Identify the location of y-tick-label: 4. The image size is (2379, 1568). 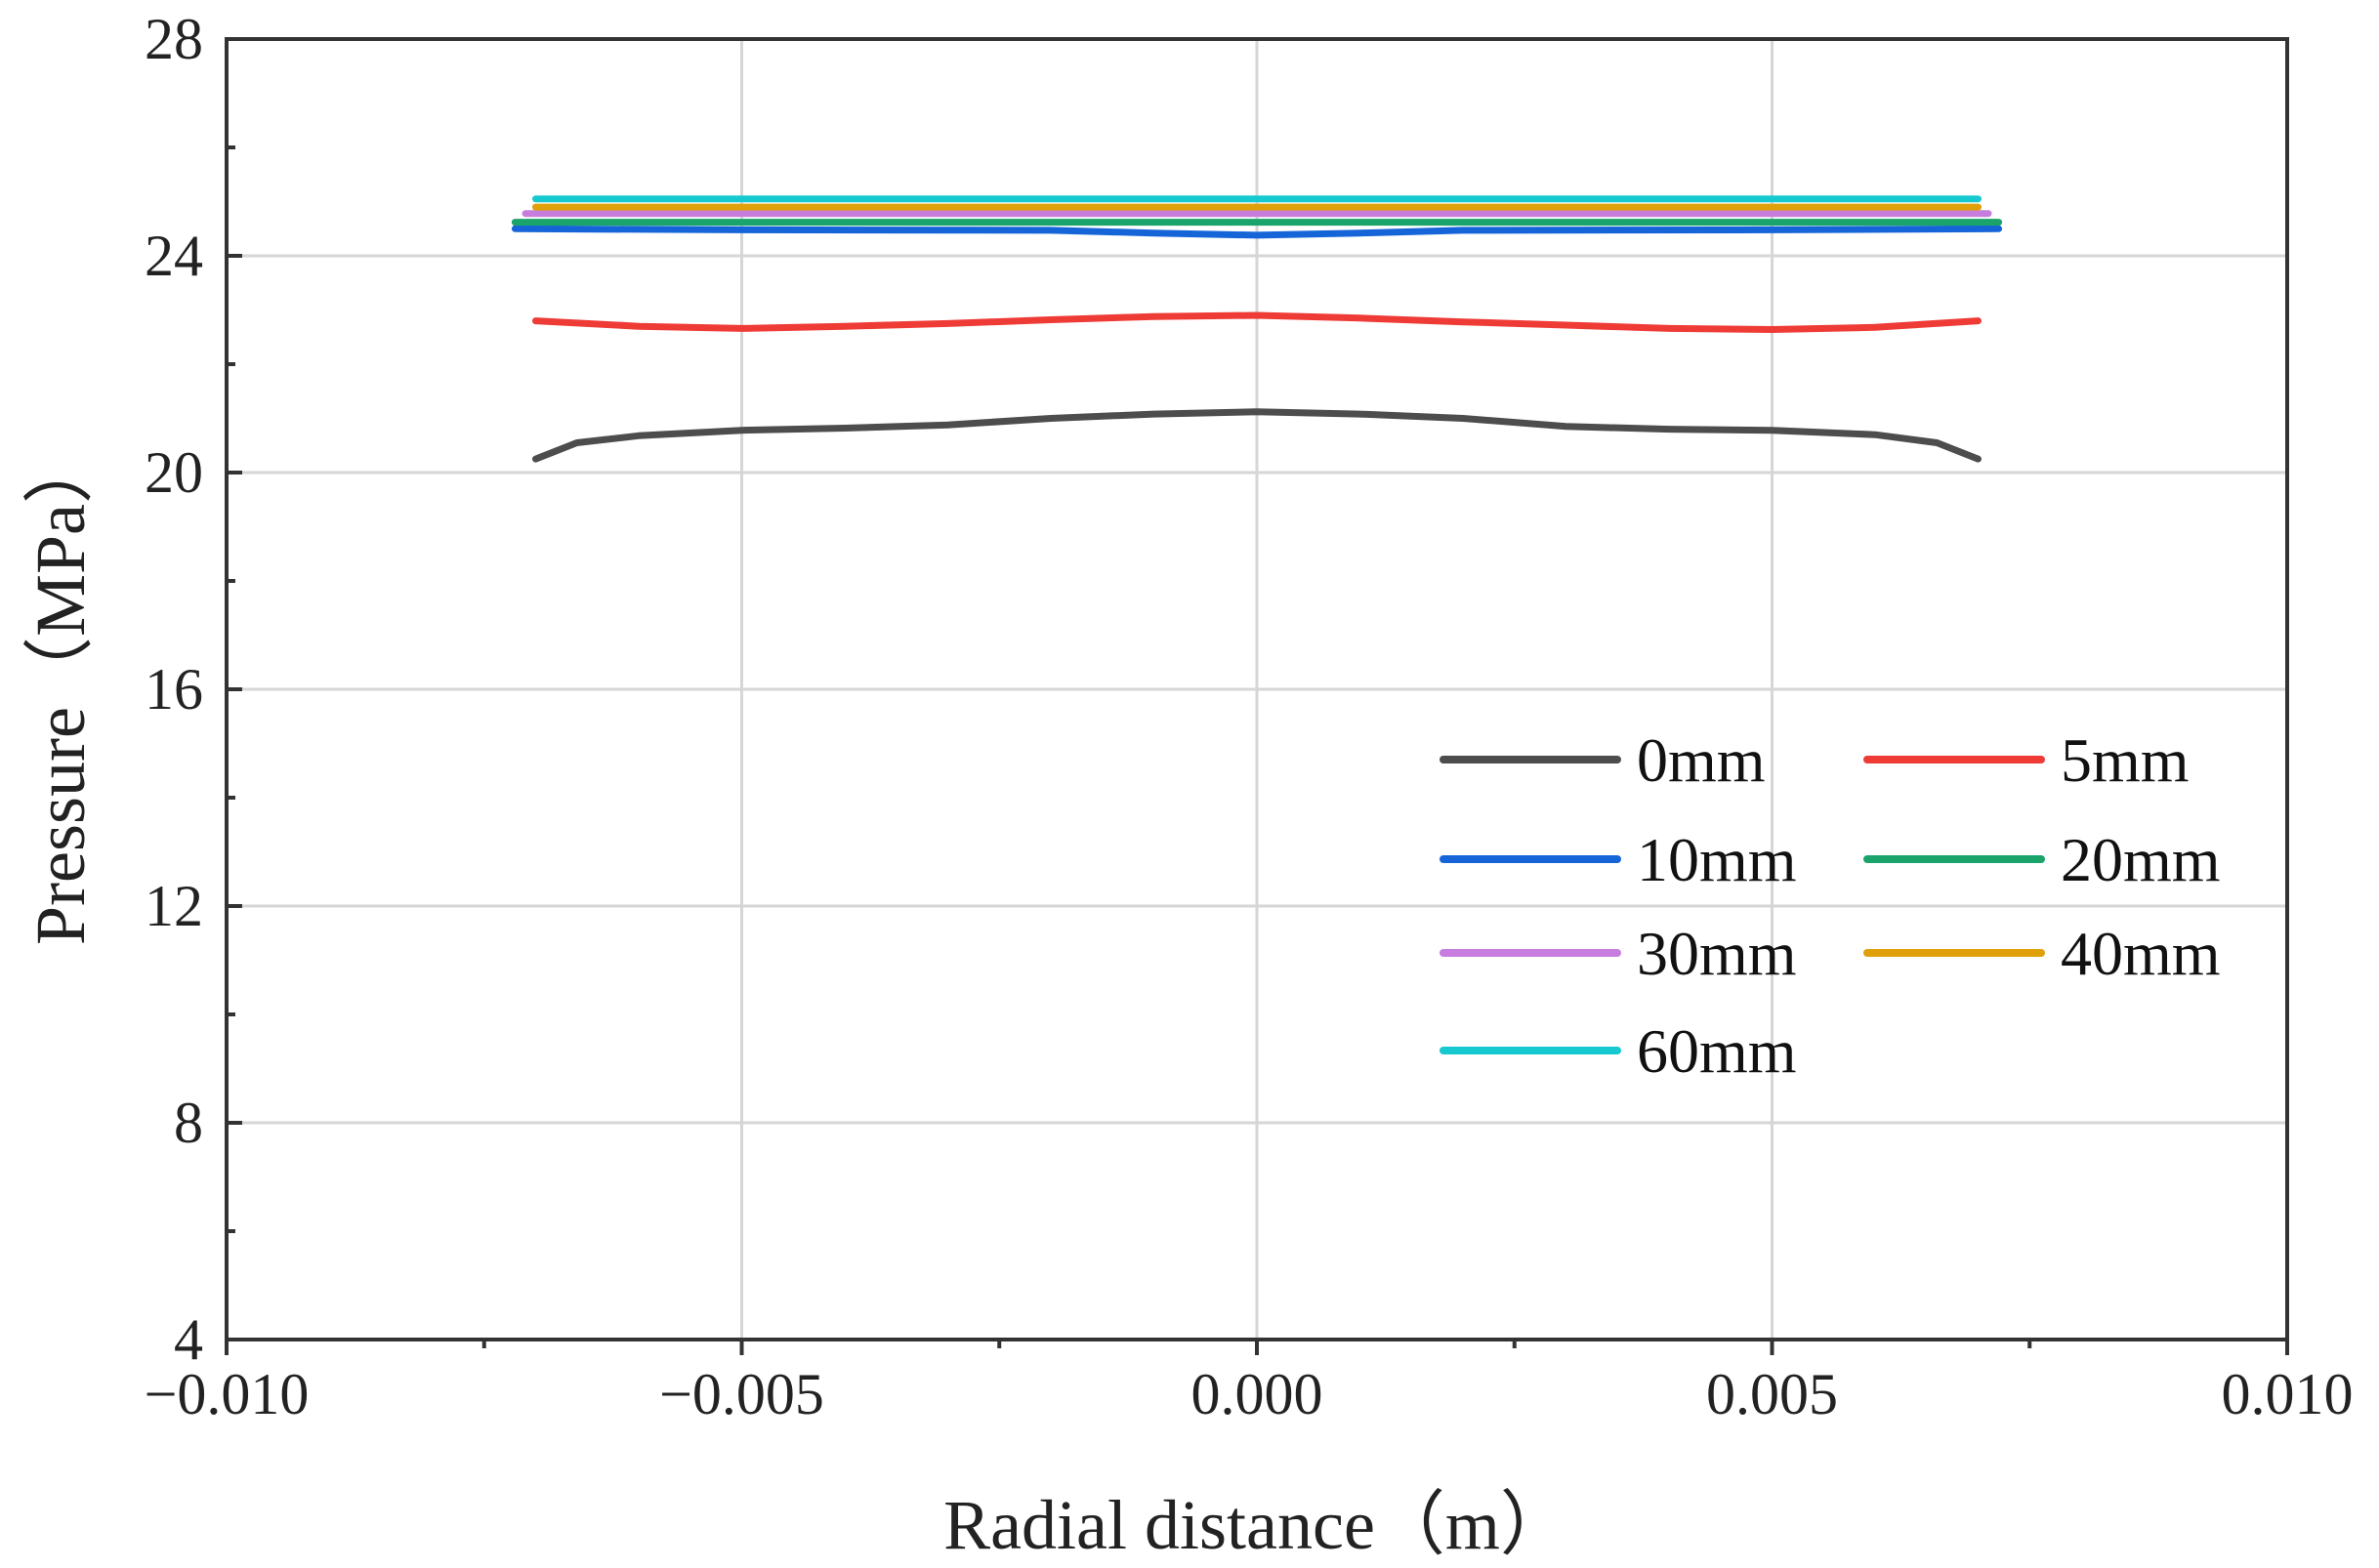
(188, 1340).